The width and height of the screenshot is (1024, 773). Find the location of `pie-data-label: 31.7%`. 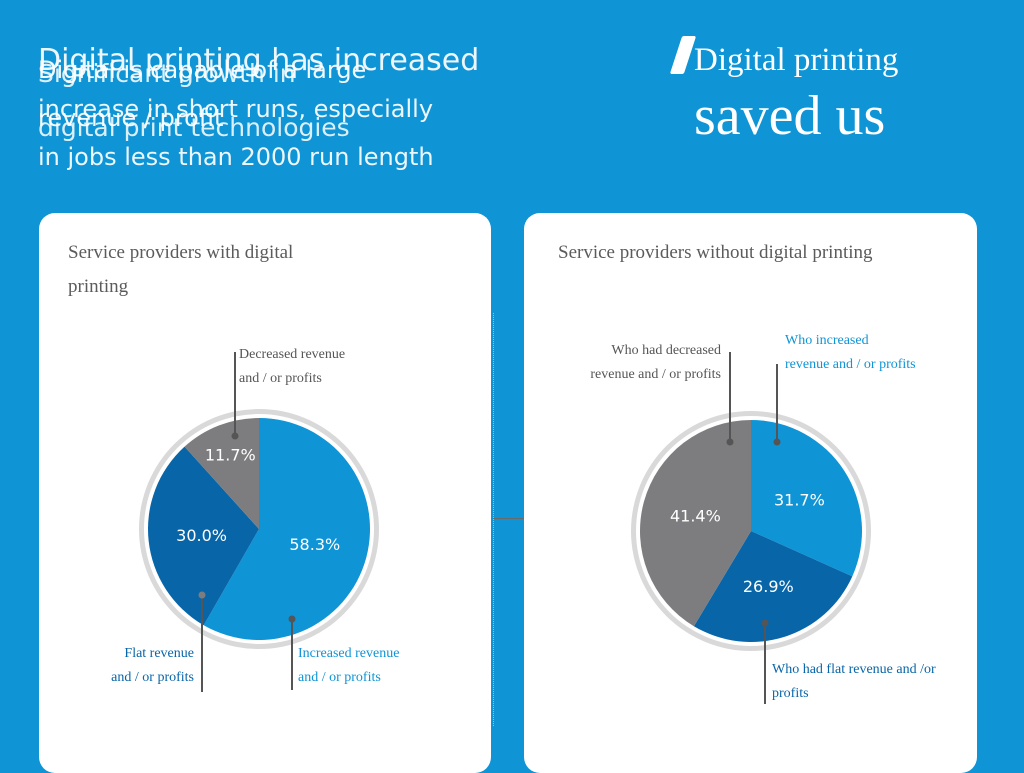

pie-data-label: 31.7% is located at coordinates (799, 500).